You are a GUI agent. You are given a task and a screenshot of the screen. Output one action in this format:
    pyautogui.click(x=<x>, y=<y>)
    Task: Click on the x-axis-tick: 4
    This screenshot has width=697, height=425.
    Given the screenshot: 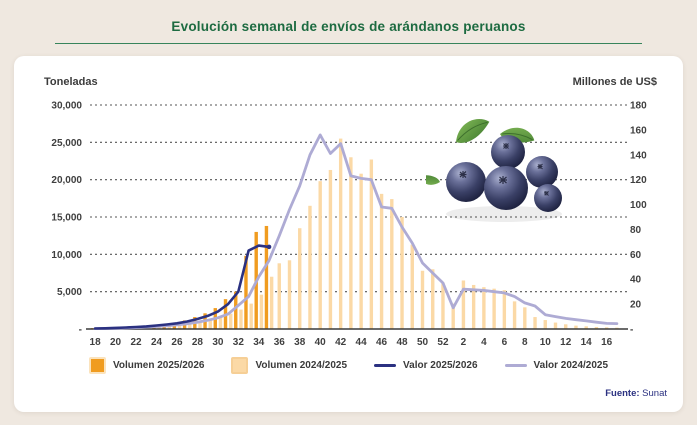 What is the action you would take?
    pyautogui.click(x=484, y=342)
    